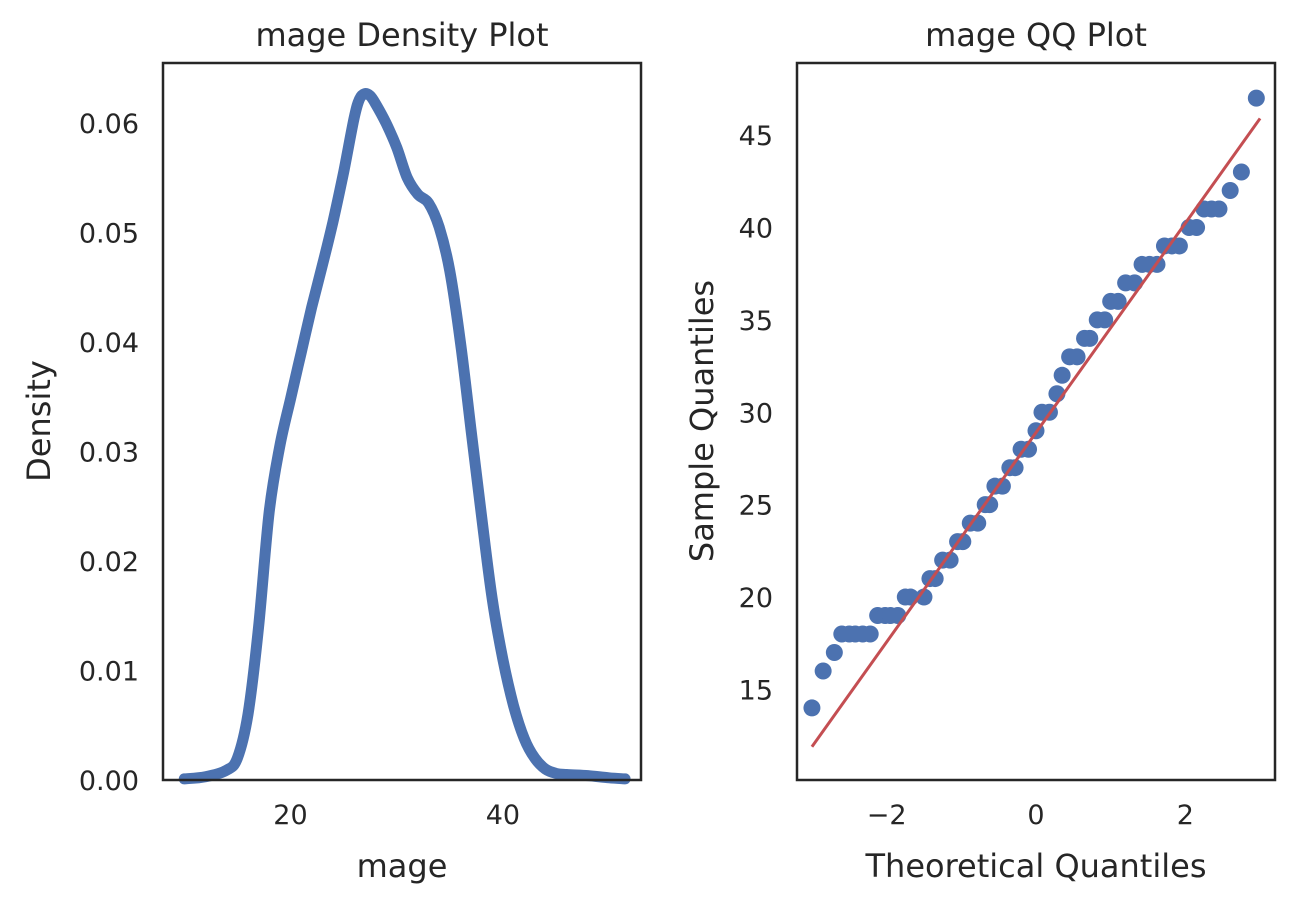 The image size is (1294, 906). I want to click on qq-y-tick-label: 20, so click(756, 598).